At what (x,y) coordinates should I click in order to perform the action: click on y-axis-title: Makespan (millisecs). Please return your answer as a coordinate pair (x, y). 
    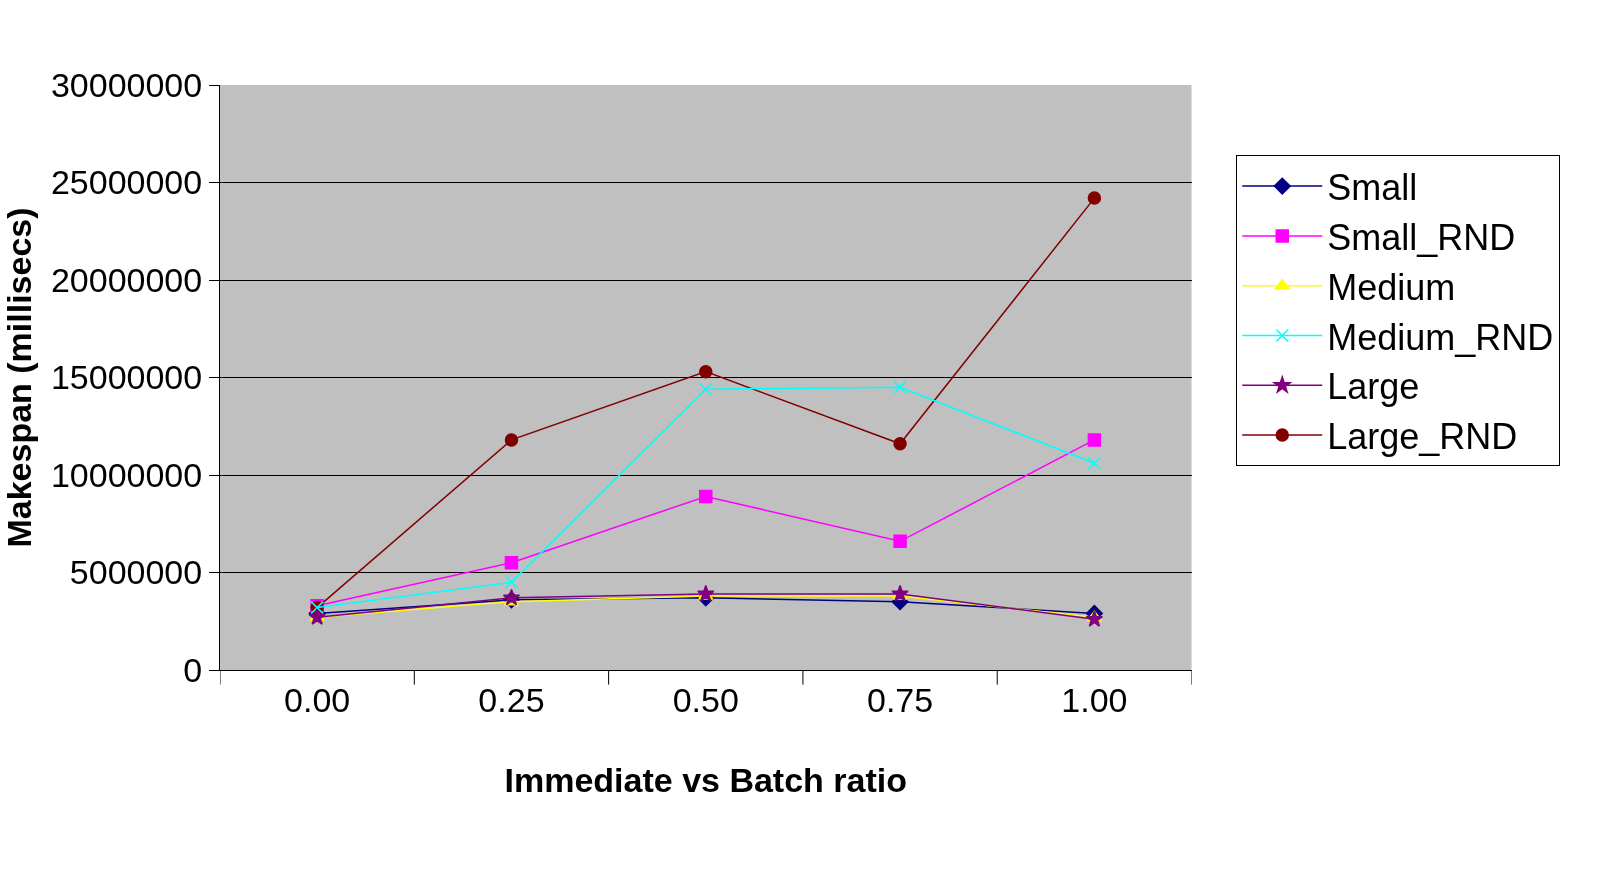
    Looking at the image, I should click on (19, 377).